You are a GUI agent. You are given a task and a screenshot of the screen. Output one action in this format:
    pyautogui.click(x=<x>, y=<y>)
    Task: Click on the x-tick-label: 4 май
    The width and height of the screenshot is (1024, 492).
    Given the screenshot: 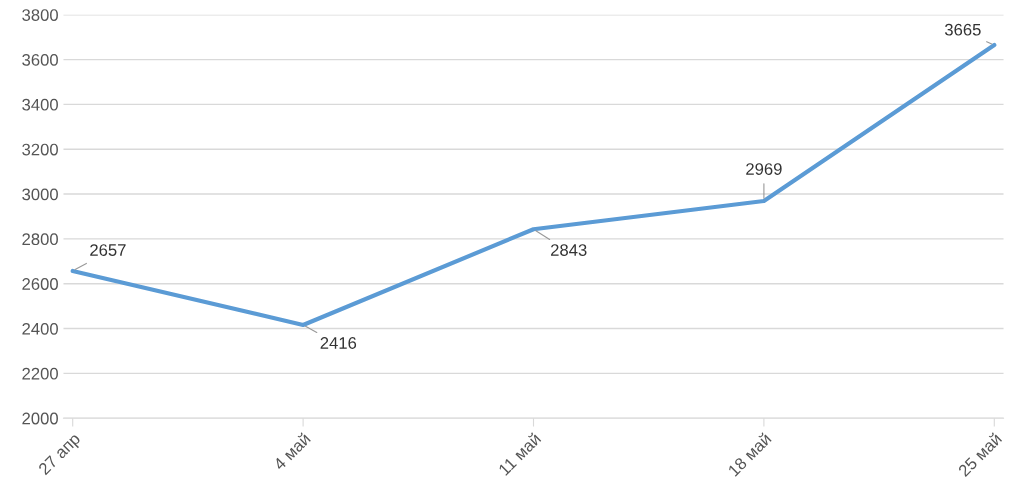 What is the action you would take?
    pyautogui.click(x=291, y=451)
    